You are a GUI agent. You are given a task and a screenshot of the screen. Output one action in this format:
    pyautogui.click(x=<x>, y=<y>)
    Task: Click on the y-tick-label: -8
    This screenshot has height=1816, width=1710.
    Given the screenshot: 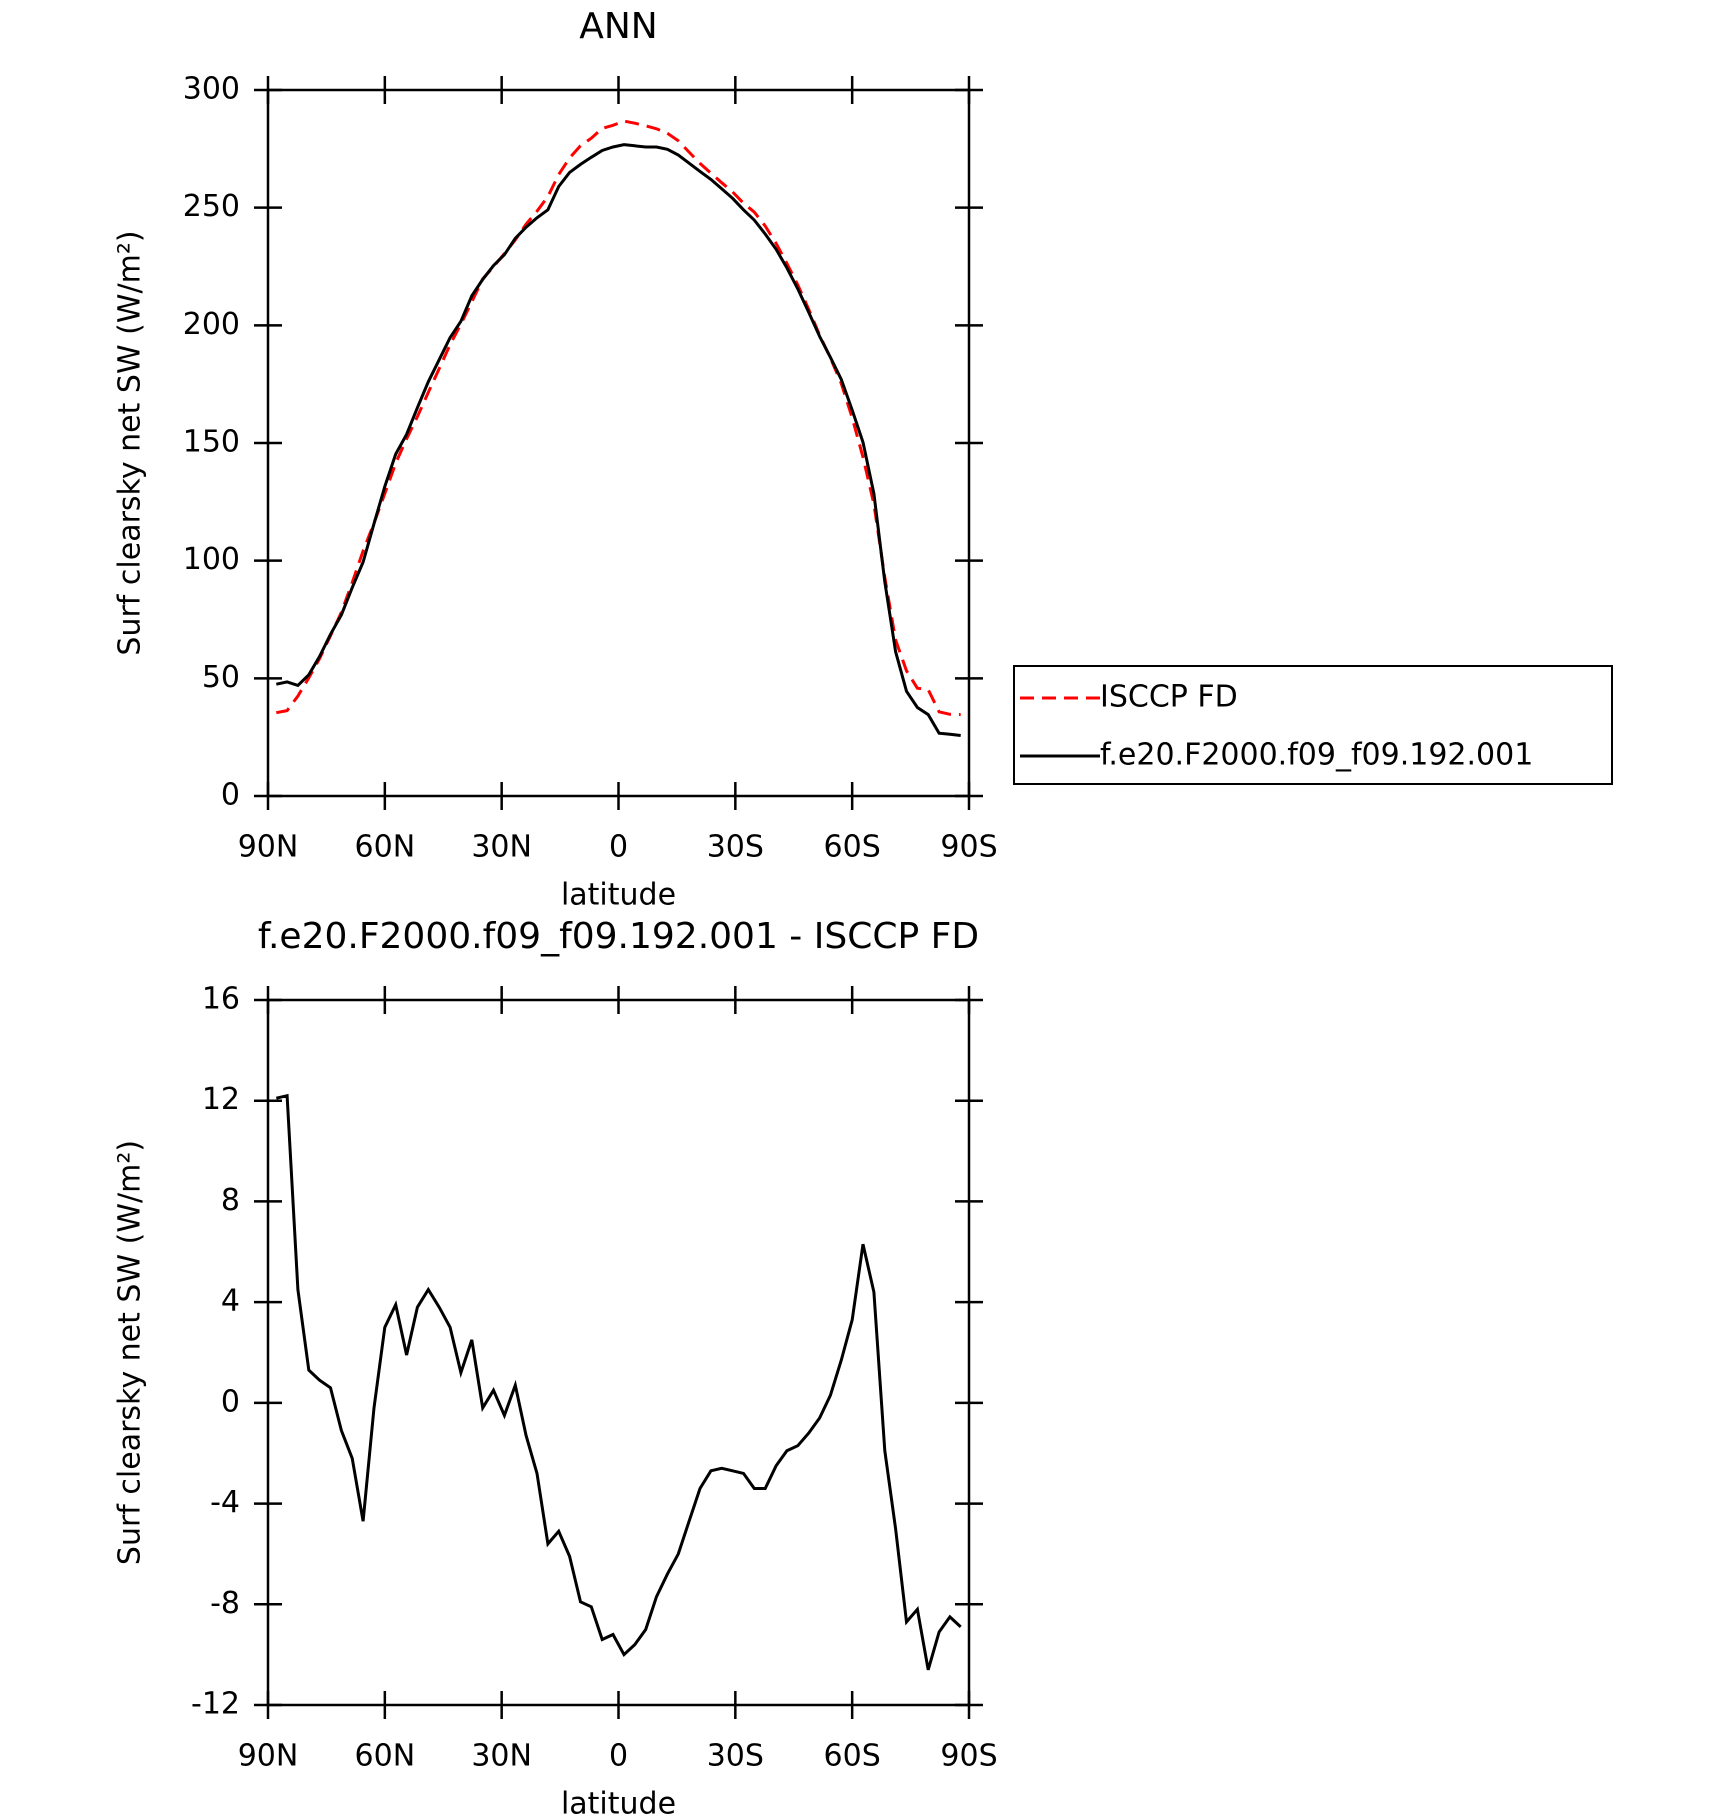 What is the action you would take?
    pyautogui.click(x=225, y=1603)
    